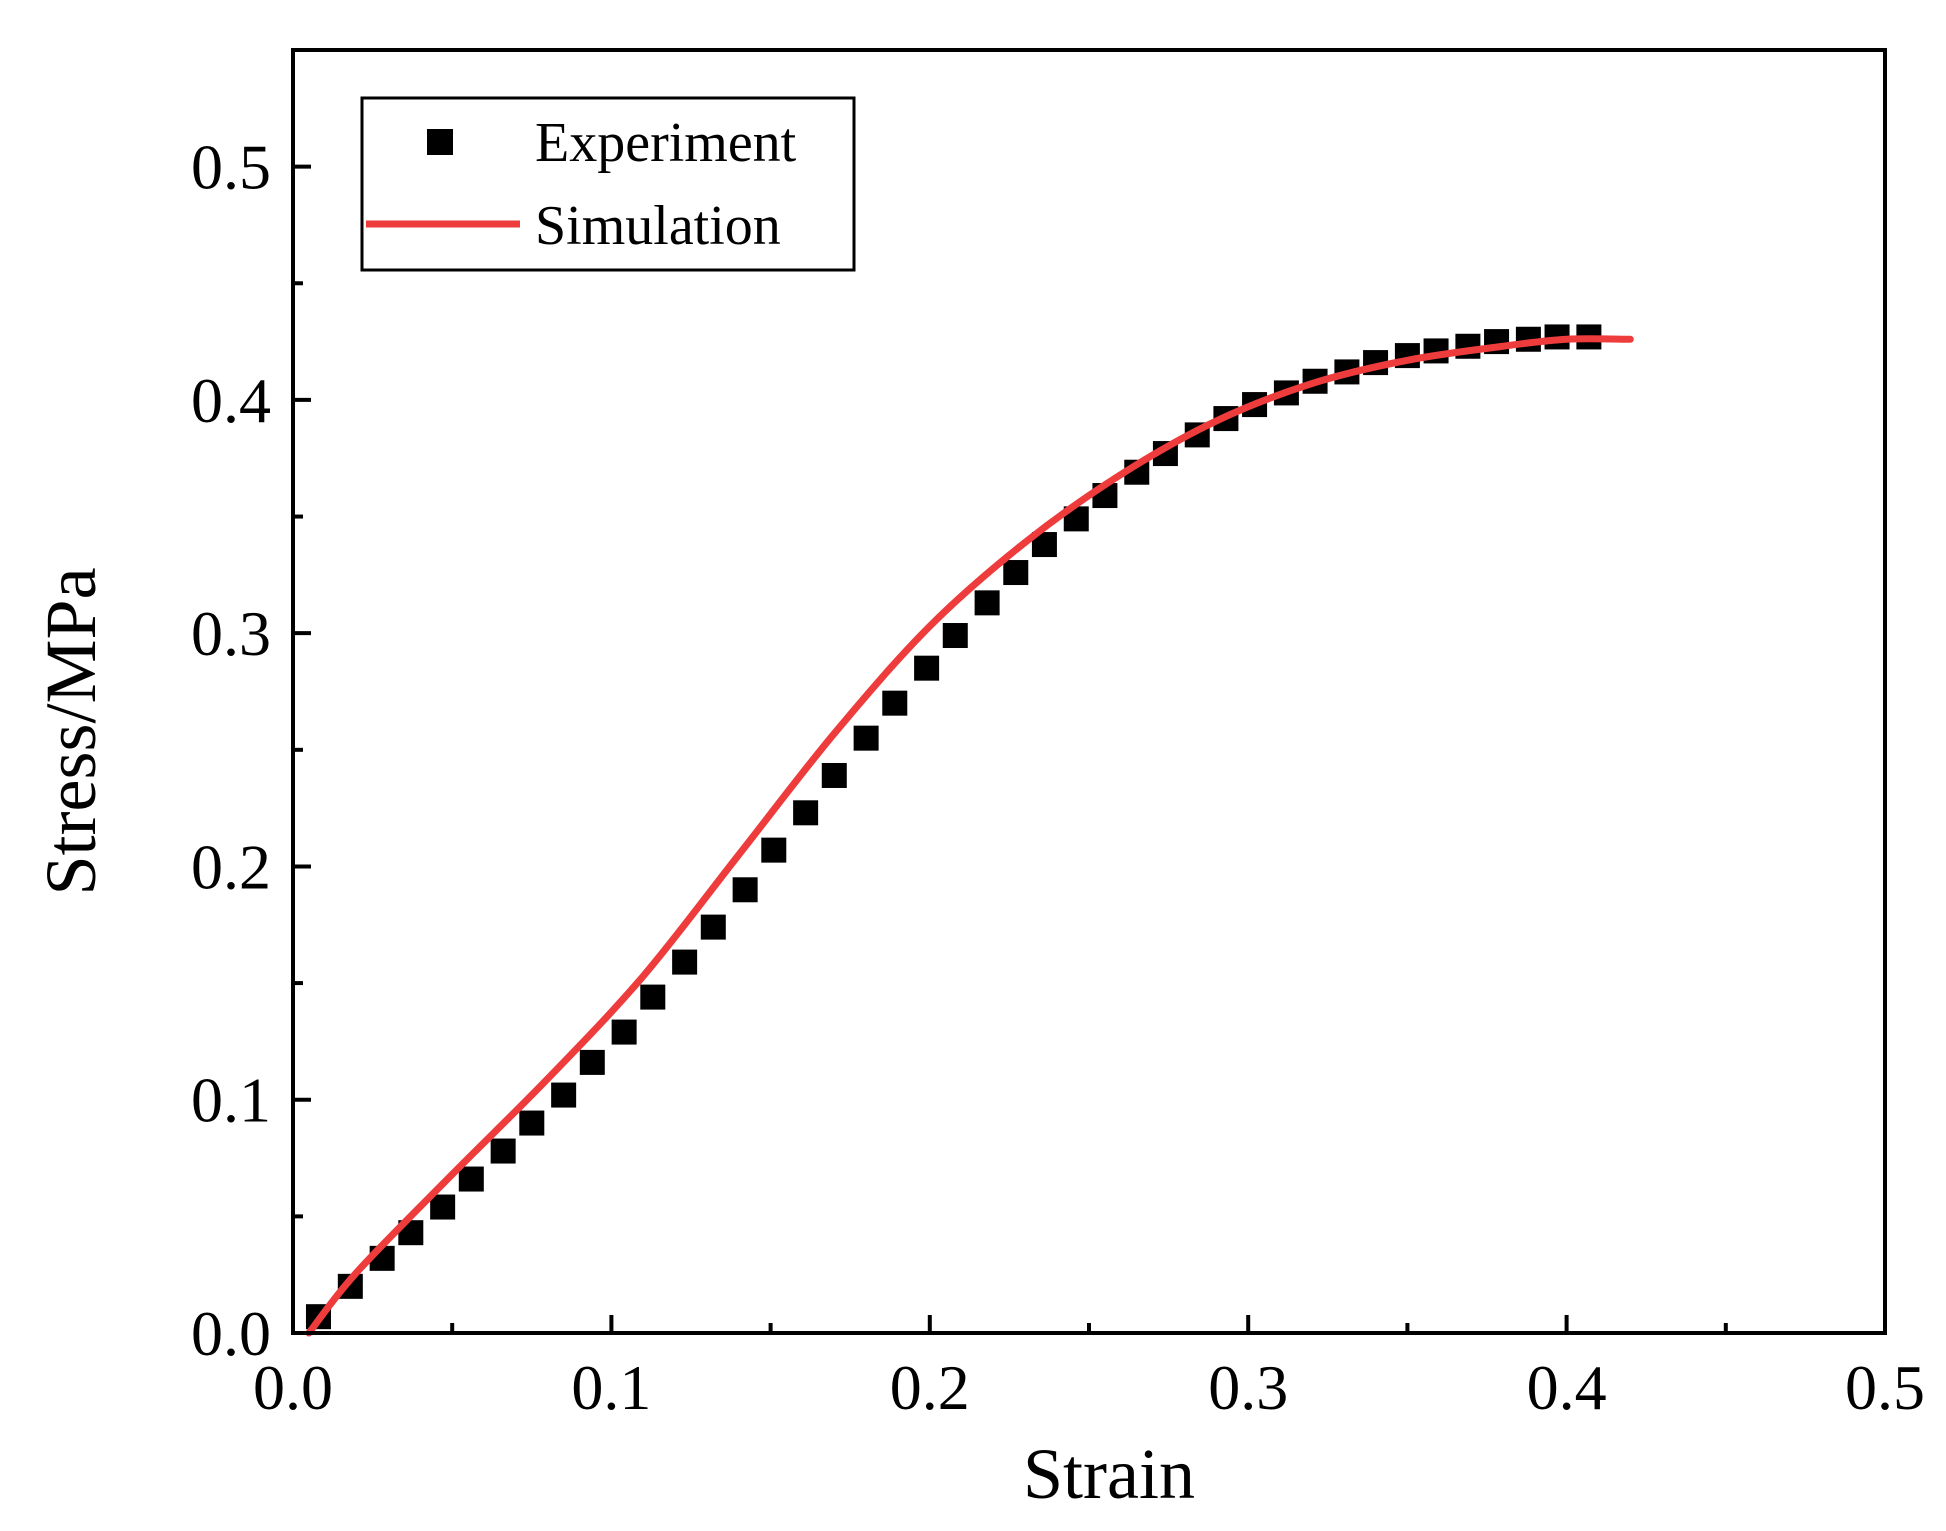 Image resolution: width=1946 pixels, height=1531 pixels. What do you see at coordinates (1567, 1387) in the screenshot?
I see `x-tick-label: 0.4` at bounding box center [1567, 1387].